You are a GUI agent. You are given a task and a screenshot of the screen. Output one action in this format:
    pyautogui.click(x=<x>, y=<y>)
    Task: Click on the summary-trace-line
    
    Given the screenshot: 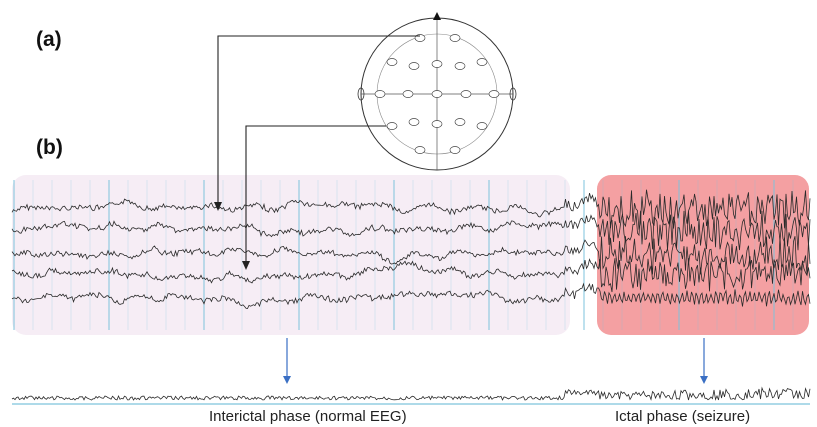 What is the action you would take?
    pyautogui.click(x=411, y=393)
    